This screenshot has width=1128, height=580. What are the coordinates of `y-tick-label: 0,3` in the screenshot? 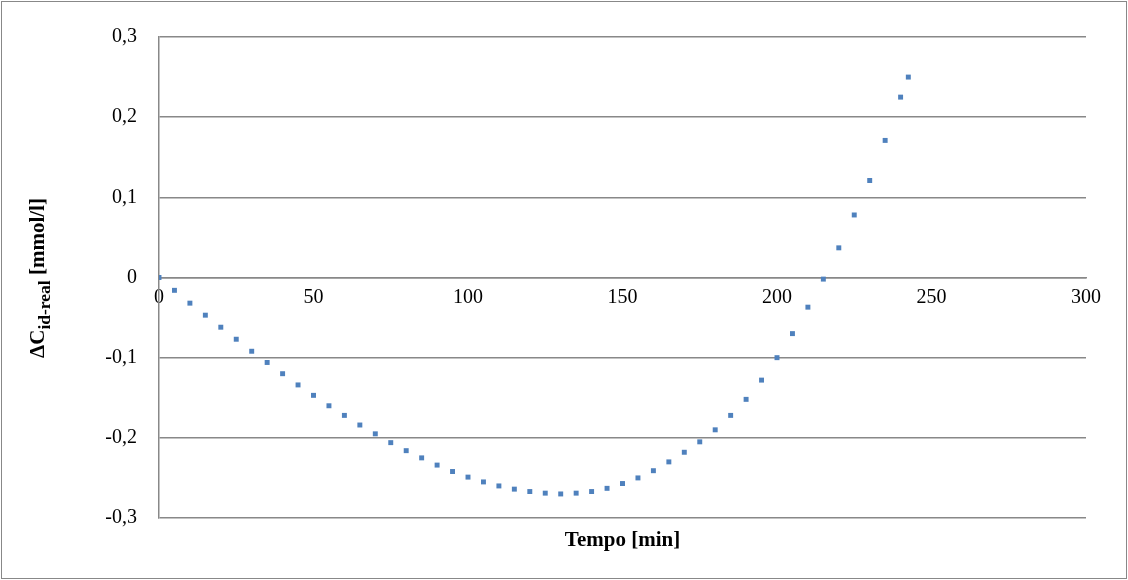 It's located at (124, 35).